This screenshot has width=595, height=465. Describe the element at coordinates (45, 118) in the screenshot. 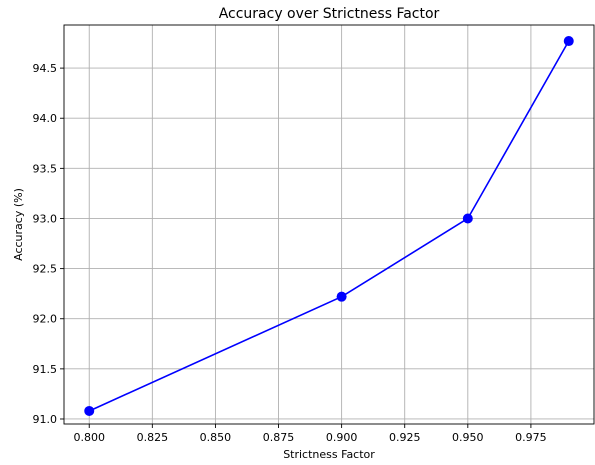

I see `y-tick-label: 94.0` at that location.